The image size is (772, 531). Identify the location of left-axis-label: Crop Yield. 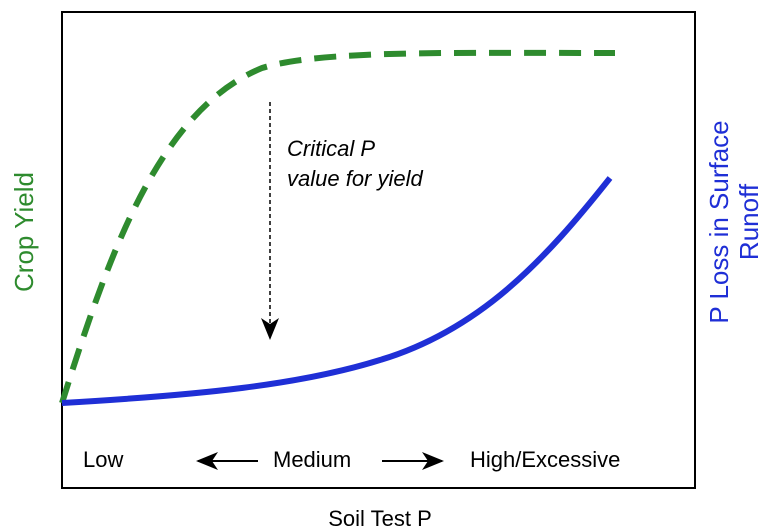
(24, 232).